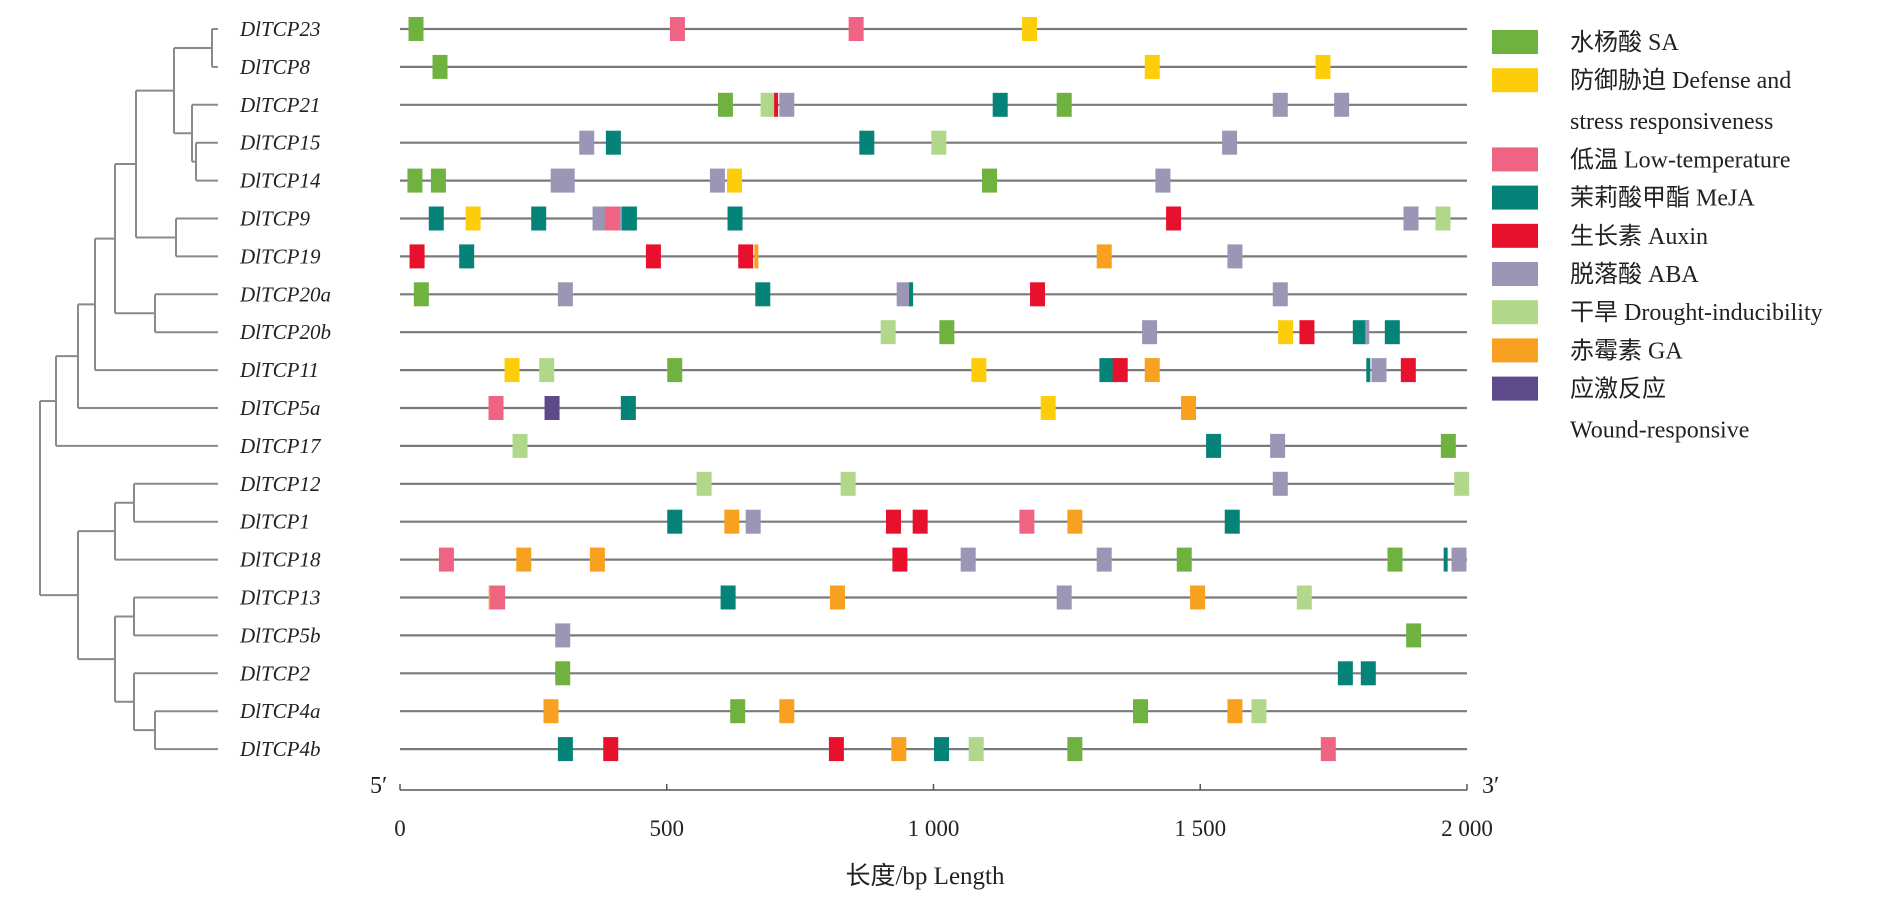 The image size is (1890, 916). Describe the element at coordinates (943, 812) in the screenshot. I see `axis-ticks: 0 500 1 000 1 500 2 000` at that location.